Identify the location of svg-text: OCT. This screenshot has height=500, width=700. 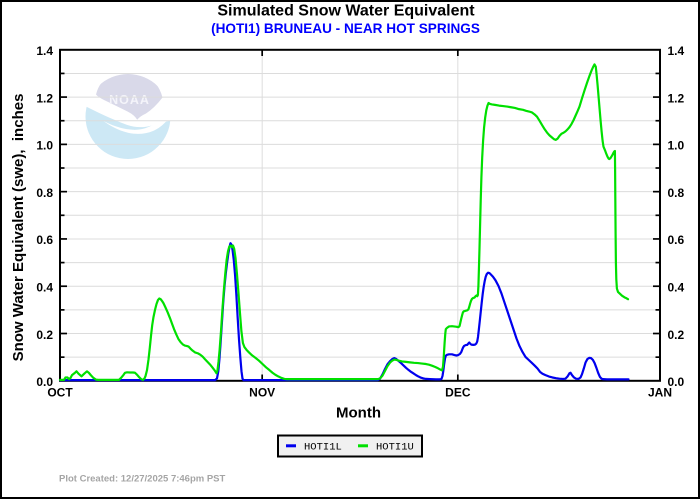
(60, 393).